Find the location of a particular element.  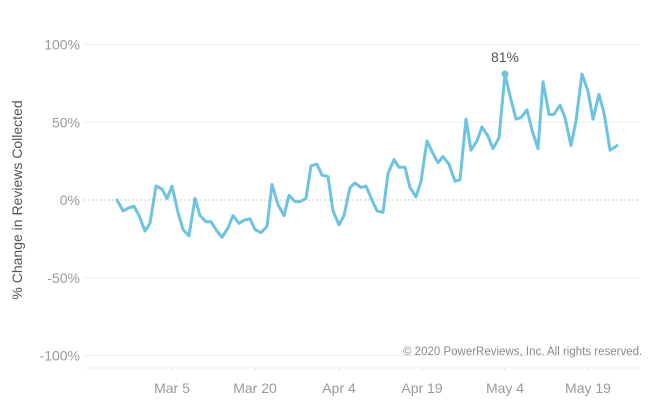

annotations: 81% is located at coordinates (505, 63).